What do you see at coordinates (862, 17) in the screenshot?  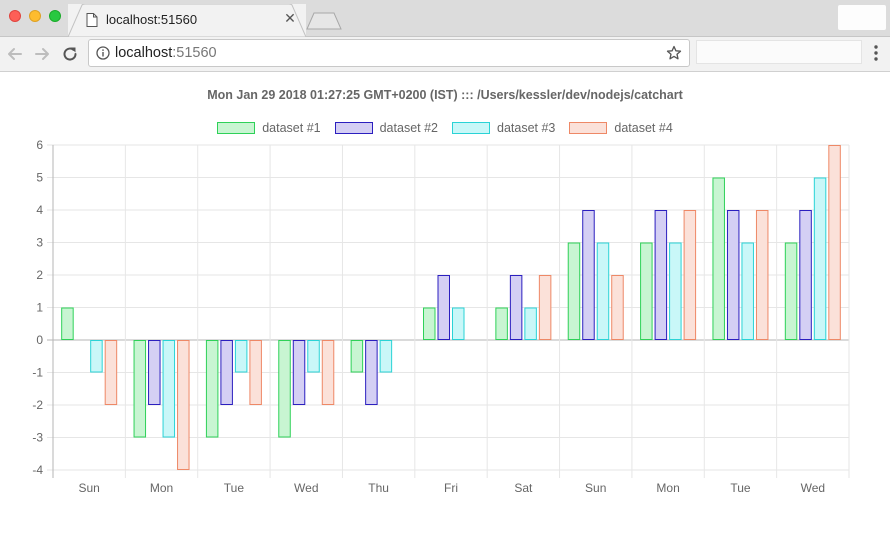 I see `profile-button` at bounding box center [862, 17].